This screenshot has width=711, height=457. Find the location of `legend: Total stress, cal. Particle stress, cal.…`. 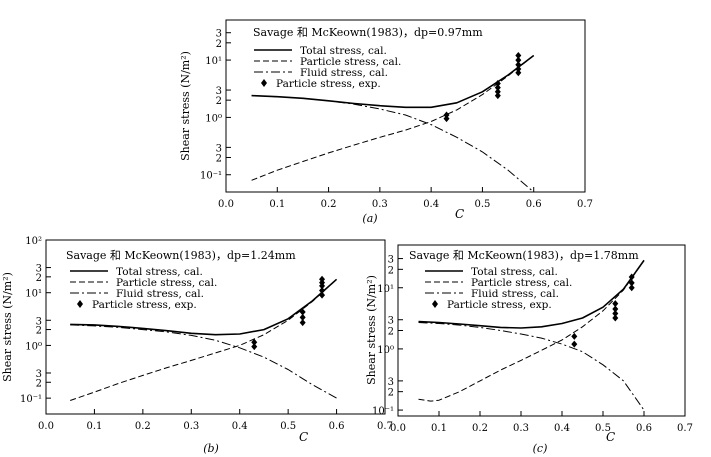

legend: Total stress, cal. Particle stress, cal.… is located at coordinates (327, 67).